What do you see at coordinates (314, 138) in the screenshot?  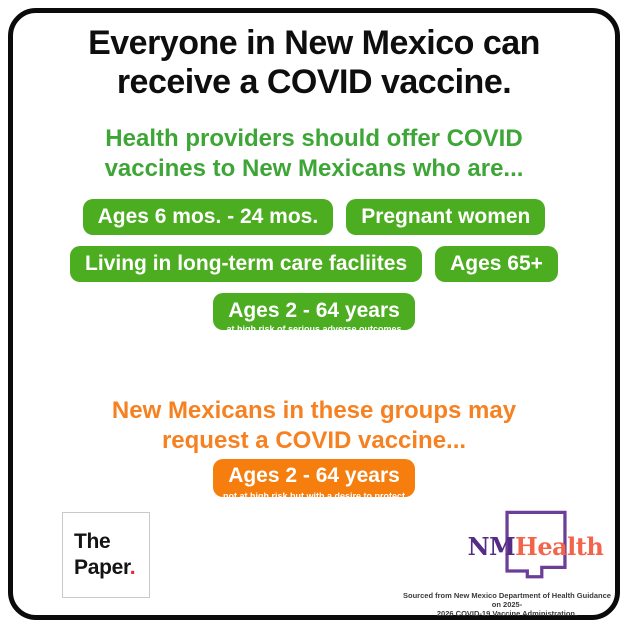 I see `offer-heading-line1: Health providers should offer COVID` at bounding box center [314, 138].